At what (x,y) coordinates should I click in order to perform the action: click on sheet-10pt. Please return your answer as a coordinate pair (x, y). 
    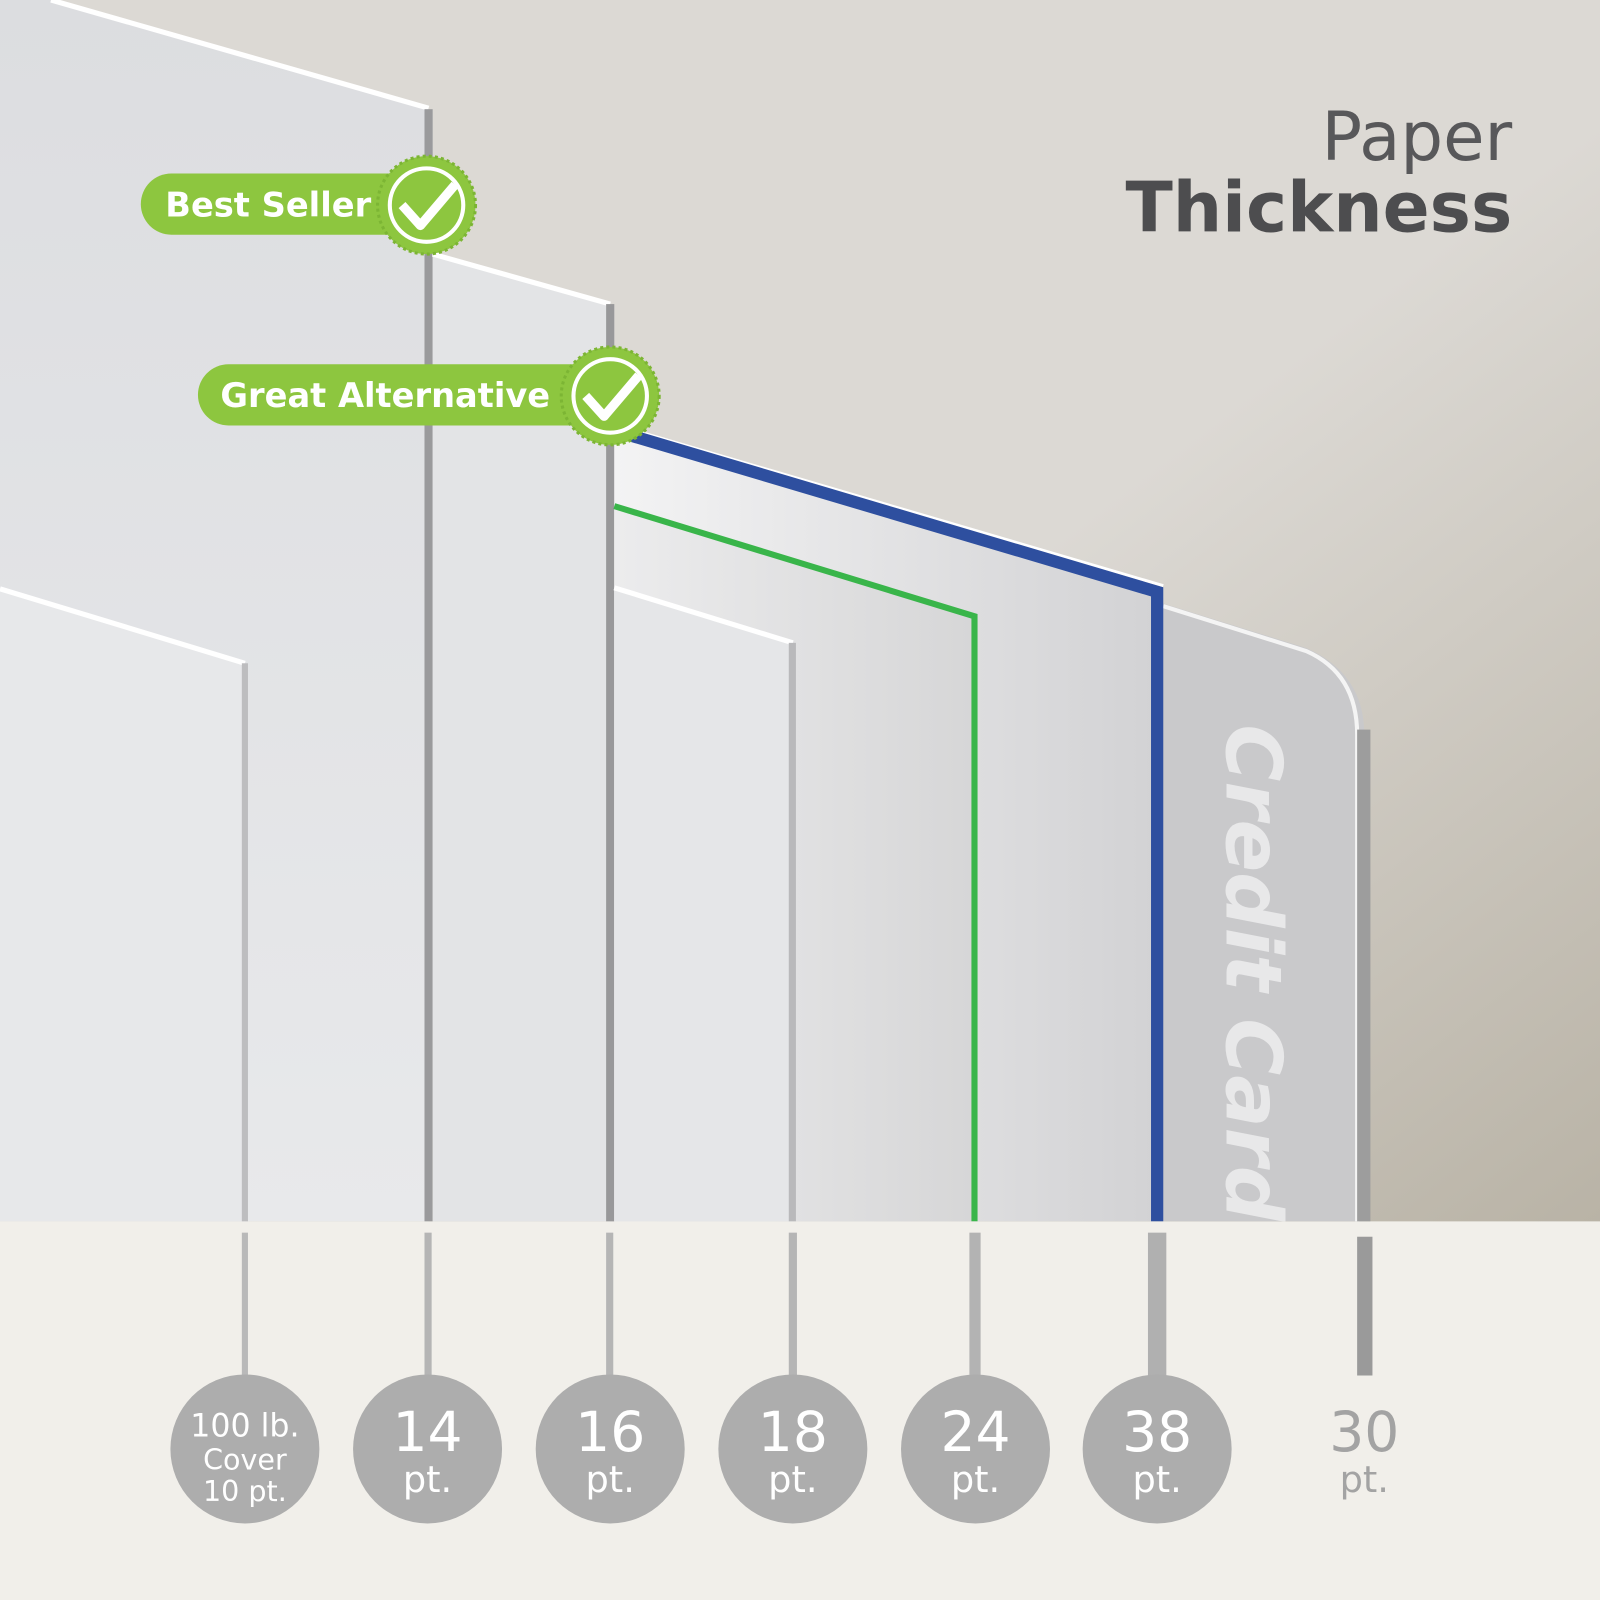
    Looking at the image, I should click on (124, 904).